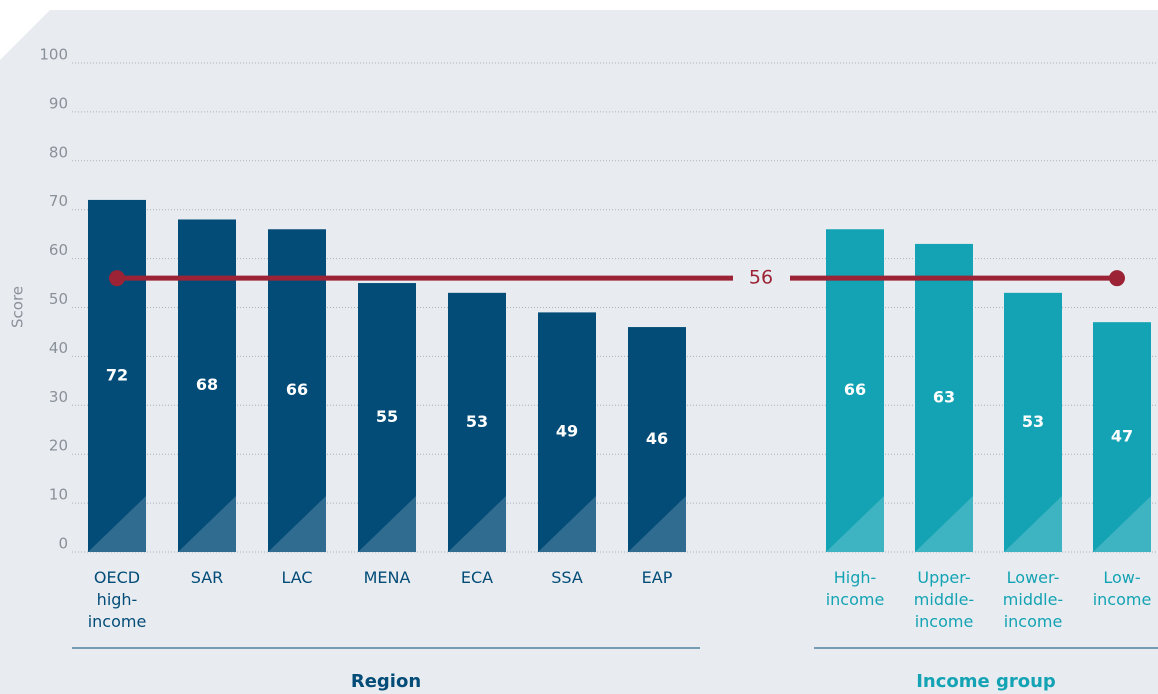 The height and width of the screenshot is (694, 1158). What do you see at coordinates (944, 599) in the screenshot?
I see `x-tick-label: Upper-middle-income` at bounding box center [944, 599].